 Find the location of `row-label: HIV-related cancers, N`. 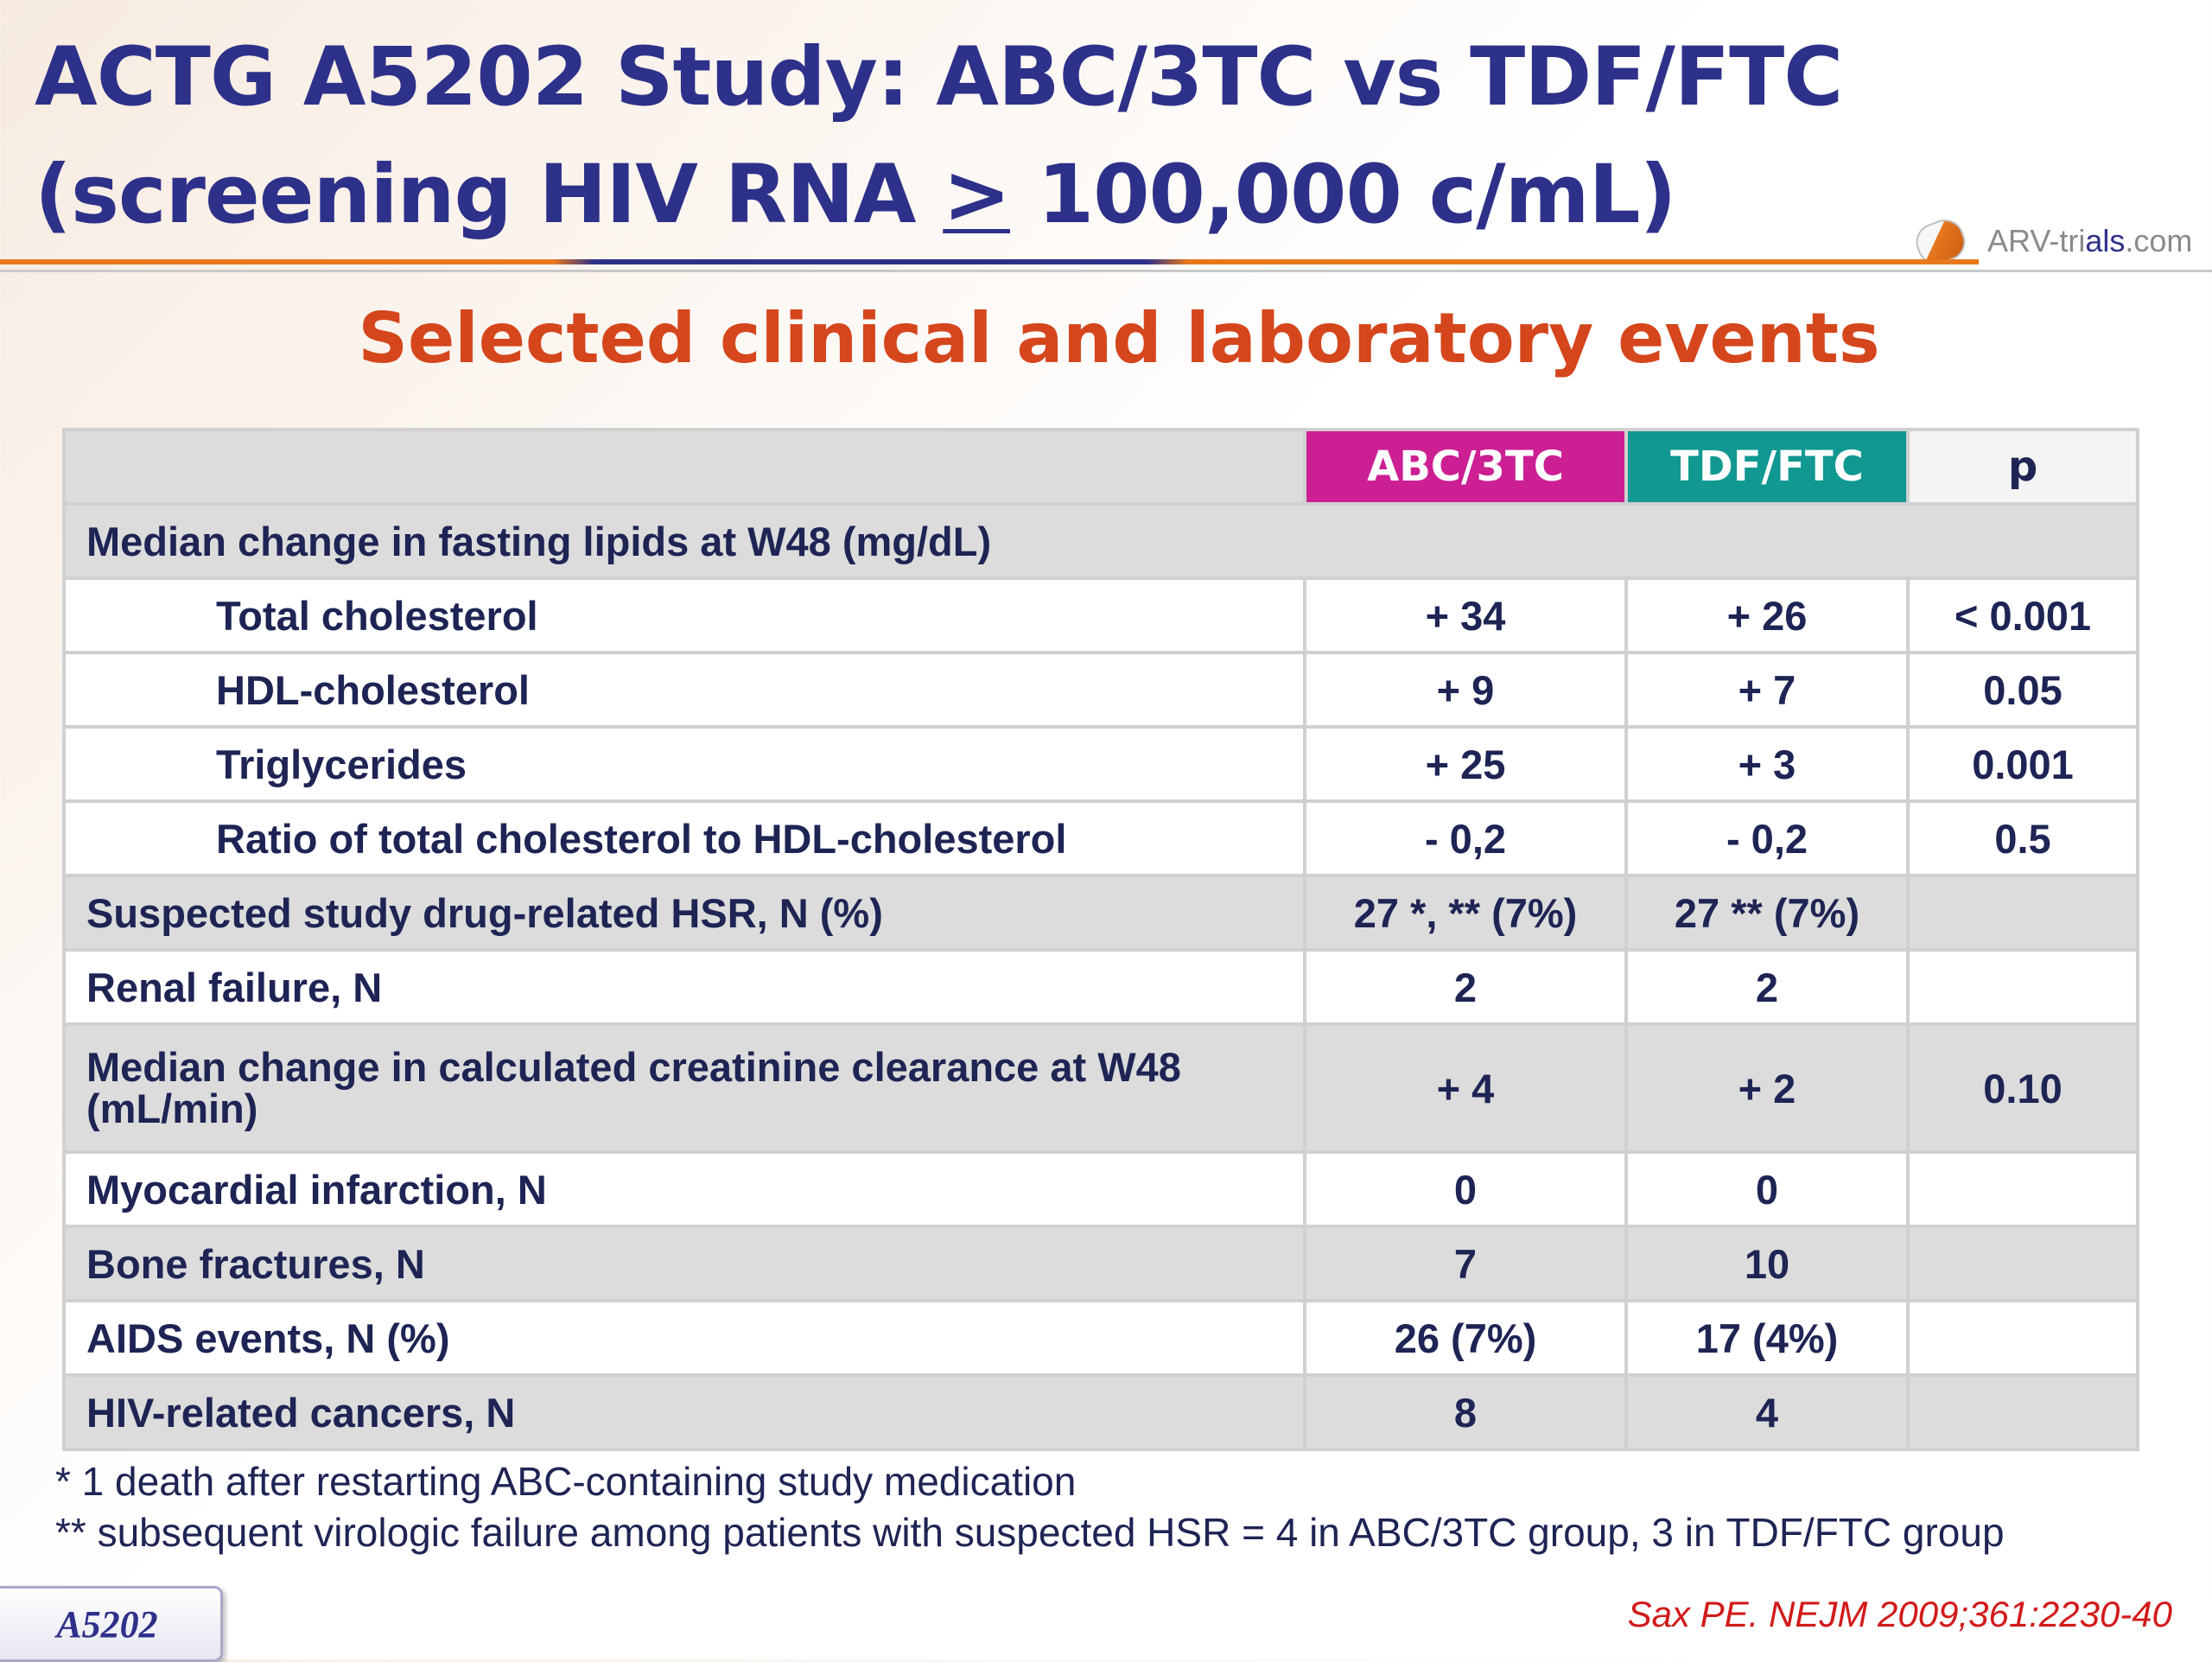

row-label: HIV-related cancers, N is located at coordinates (684, 1412).